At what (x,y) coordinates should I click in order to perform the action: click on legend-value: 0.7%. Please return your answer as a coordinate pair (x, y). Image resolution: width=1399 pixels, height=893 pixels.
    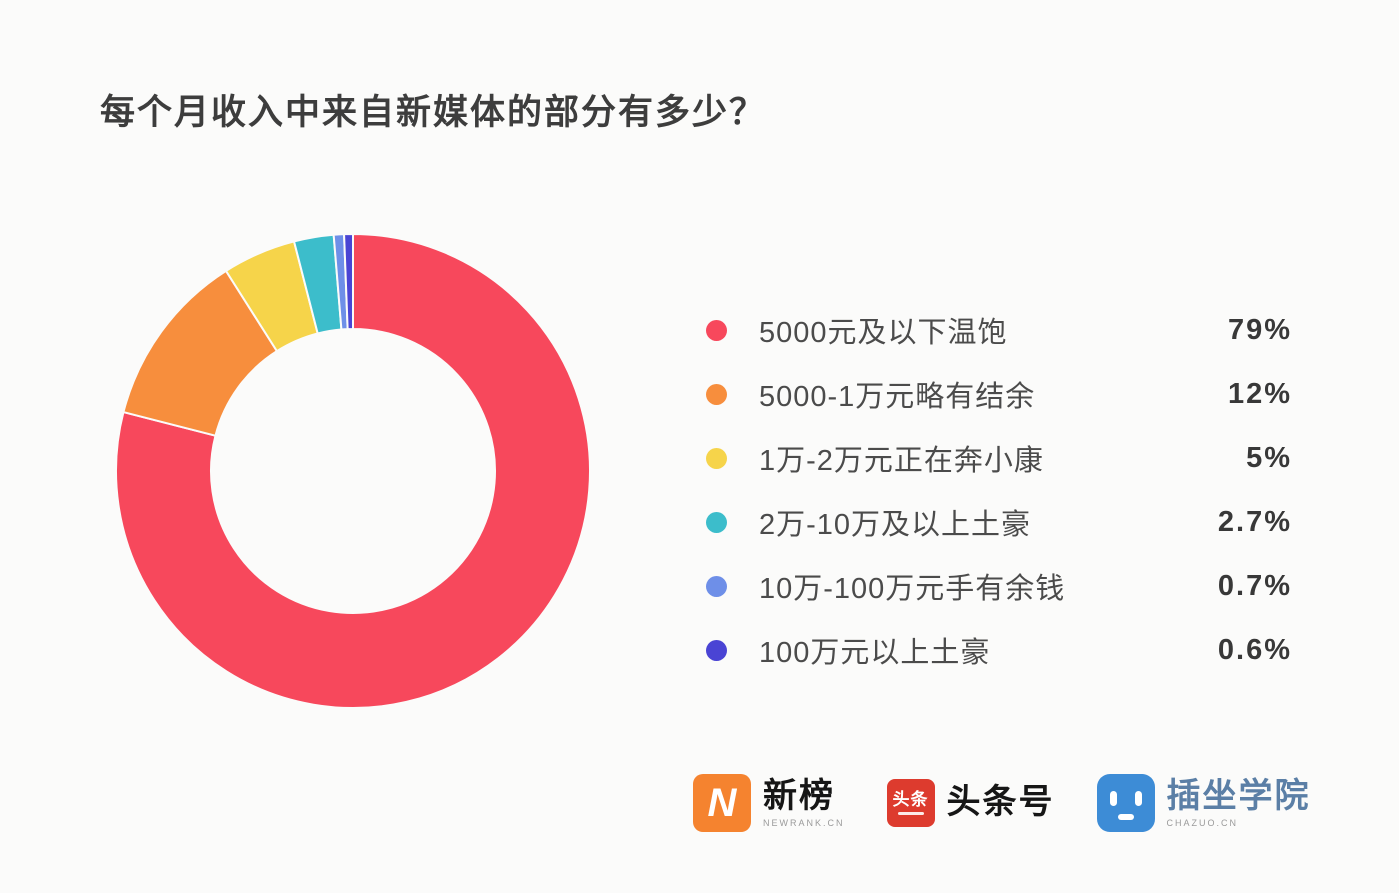
    Looking at the image, I should click on (1254, 585).